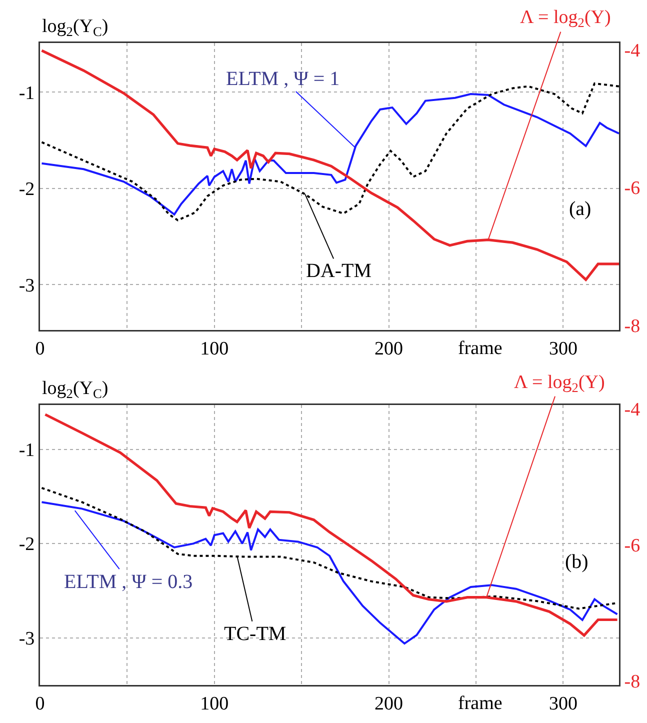  What do you see at coordinates (576, 562) in the screenshot?
I see `annotation: (b)` at bounding box center [576, 562].